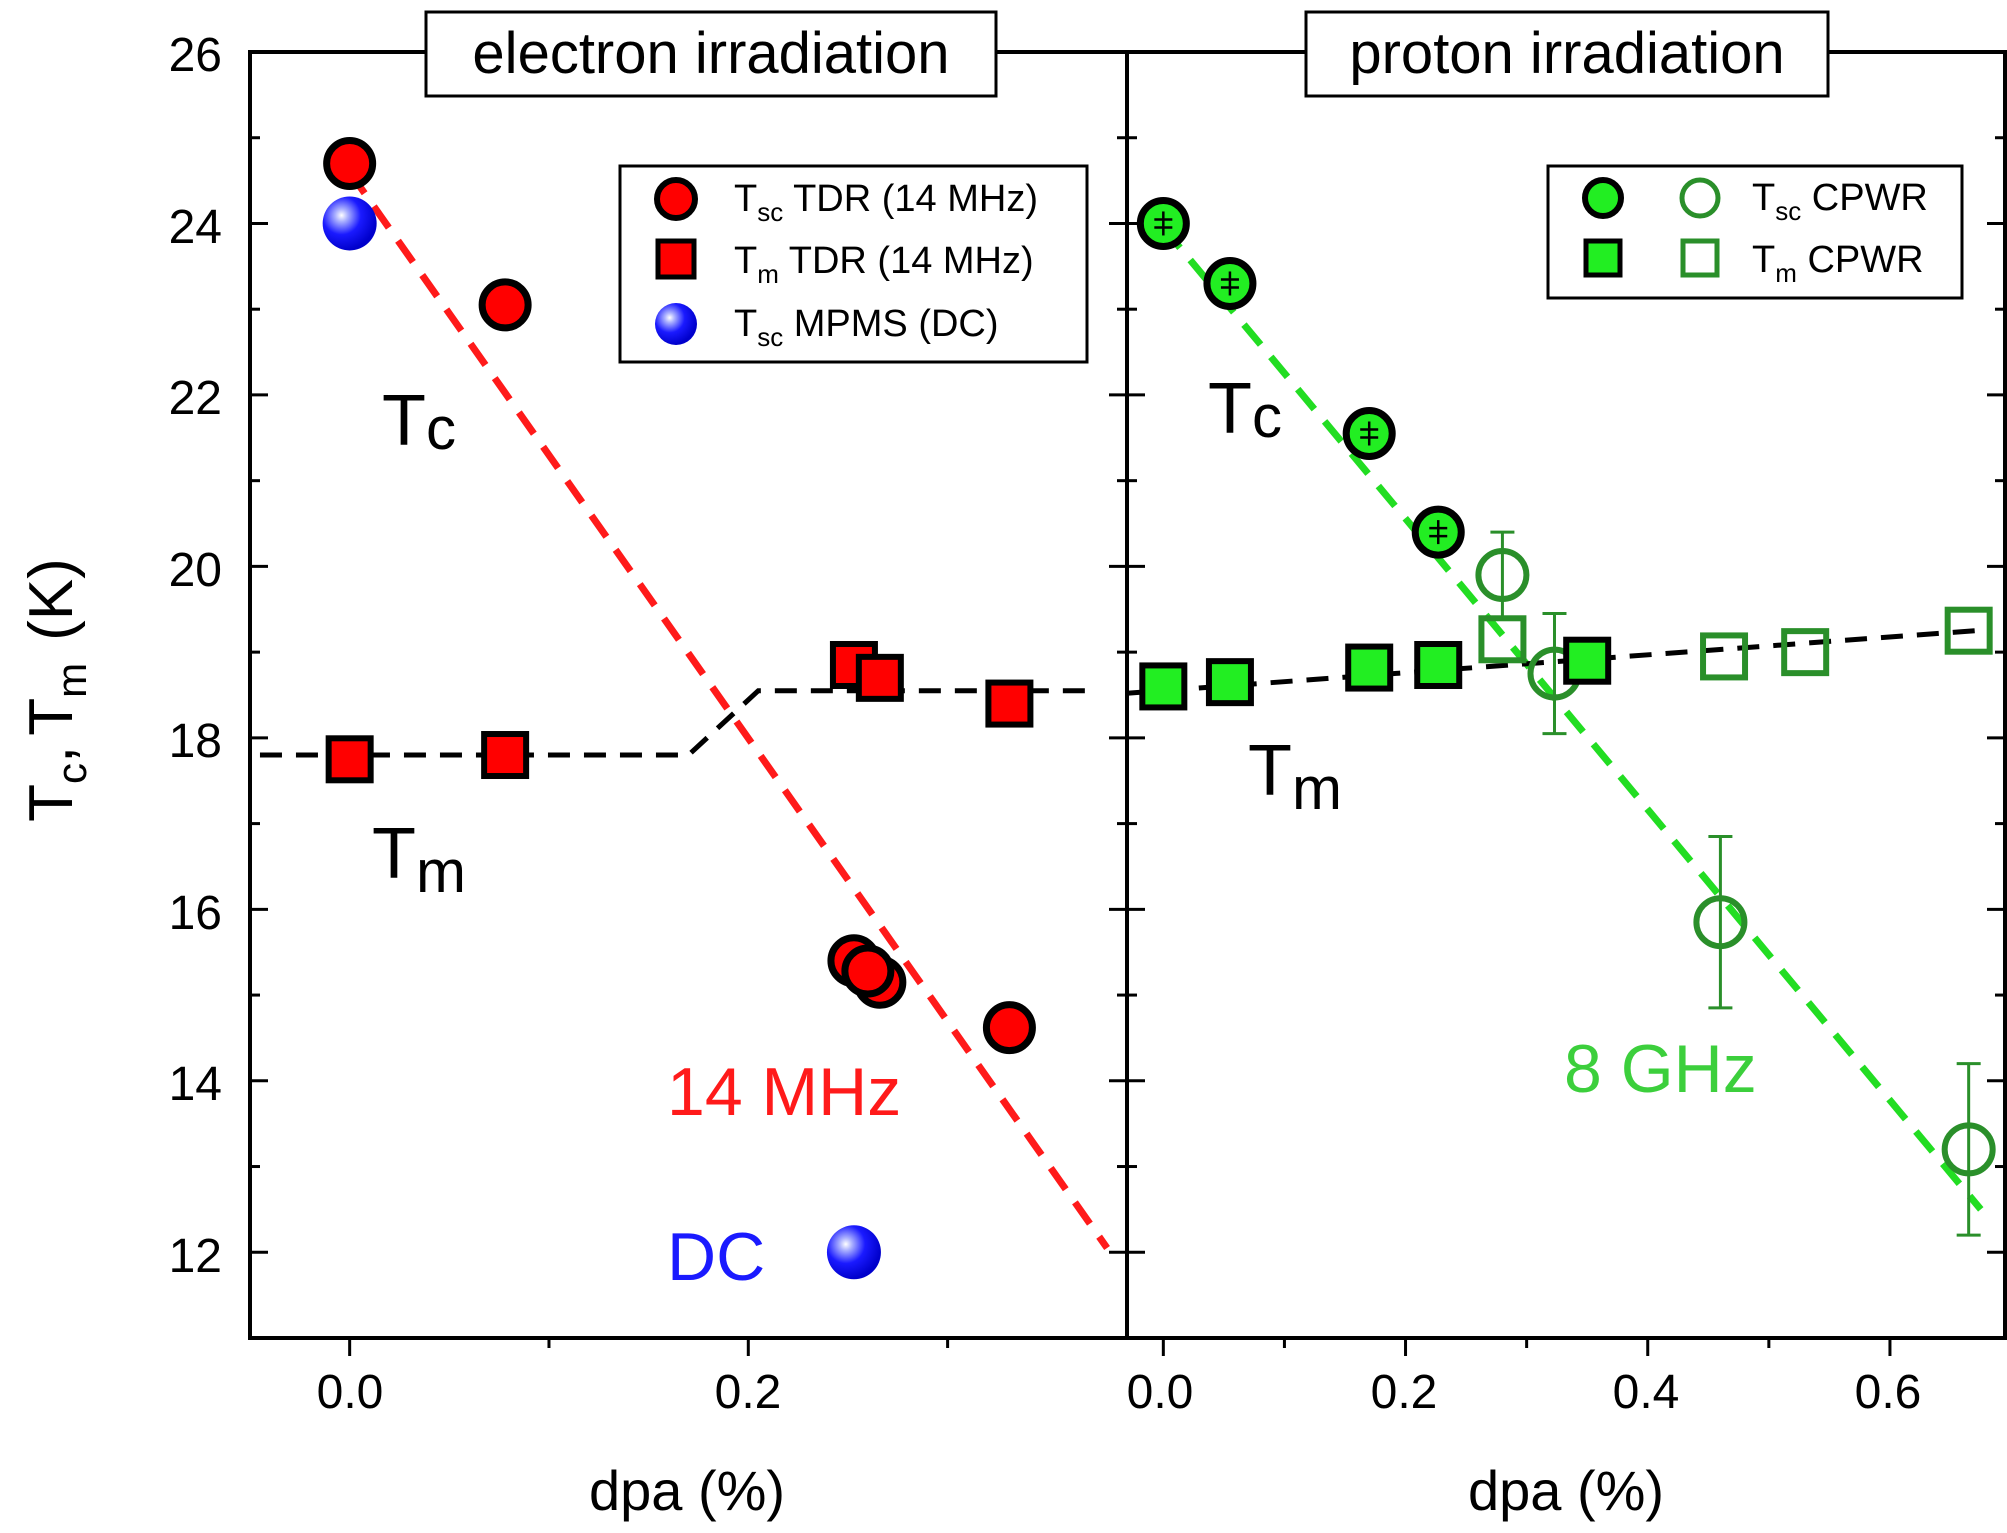  What do you see at coordinates (1660, 1069) in the screenshot?
I see `right-freq-annotation: 8 GHz` at bounding box center [1660, 1069].